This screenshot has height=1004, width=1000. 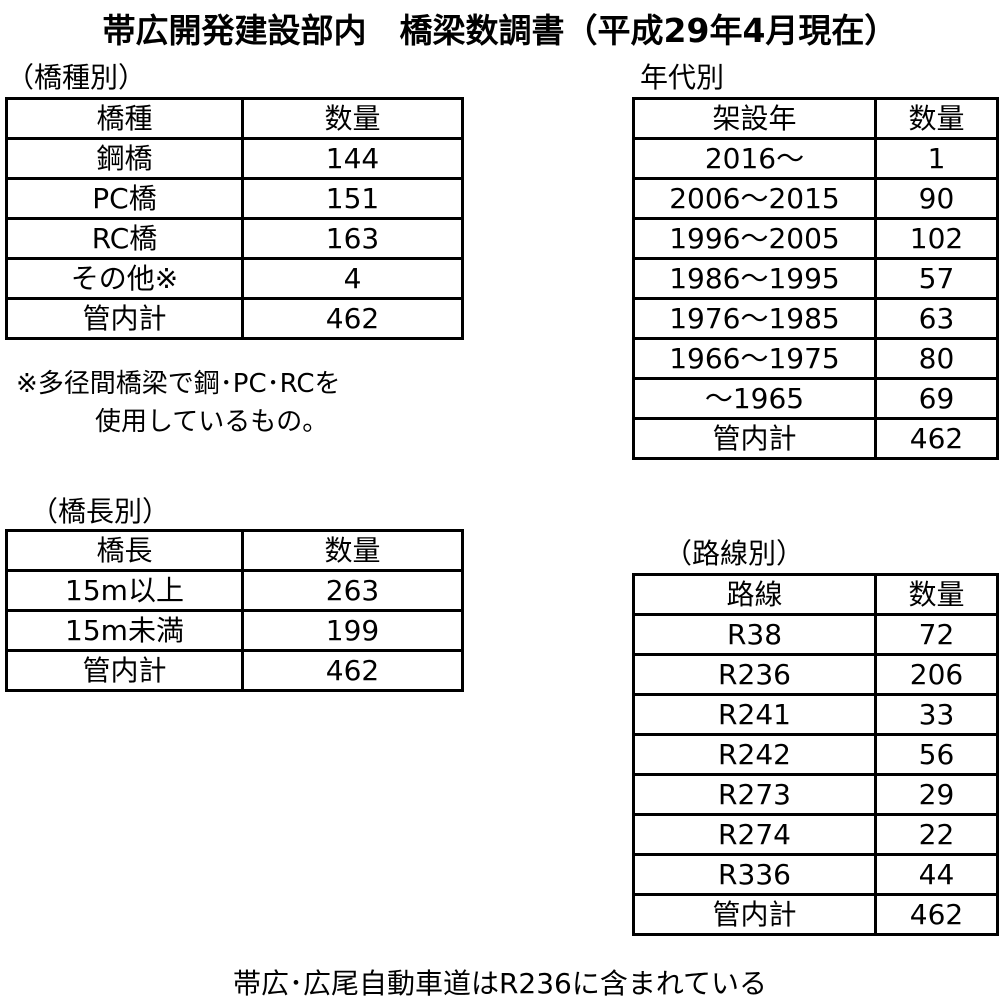 I want to click on header-cell: 路線, so click(x=754, y=594).